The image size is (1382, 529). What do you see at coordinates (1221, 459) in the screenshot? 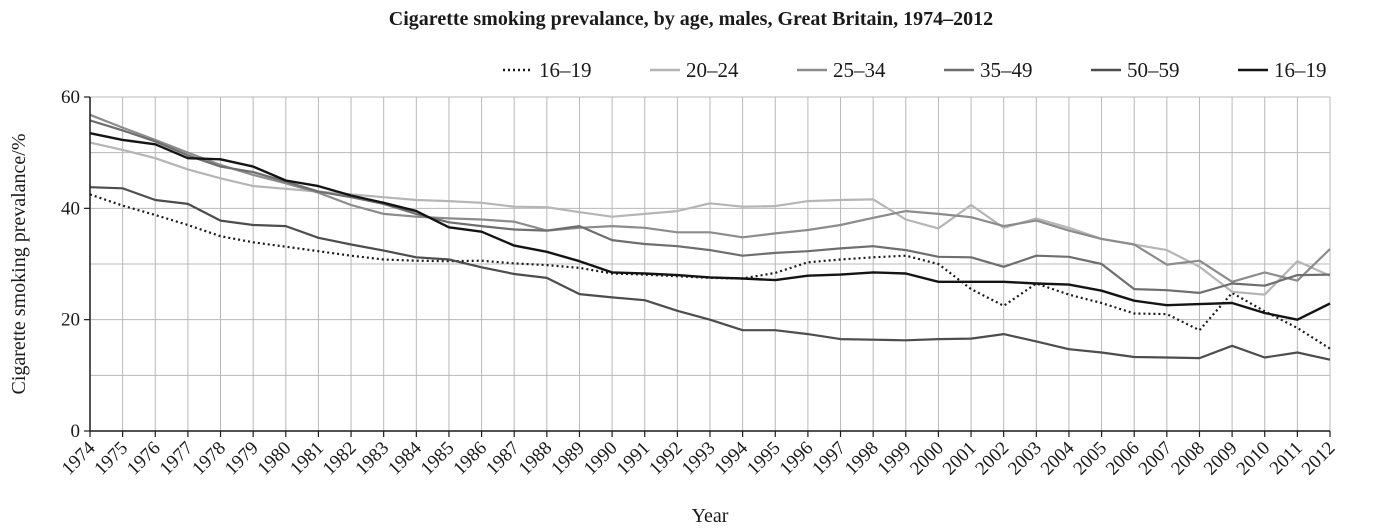
I see `x-tick-label: 2009` at bounding box center [1221, 459].